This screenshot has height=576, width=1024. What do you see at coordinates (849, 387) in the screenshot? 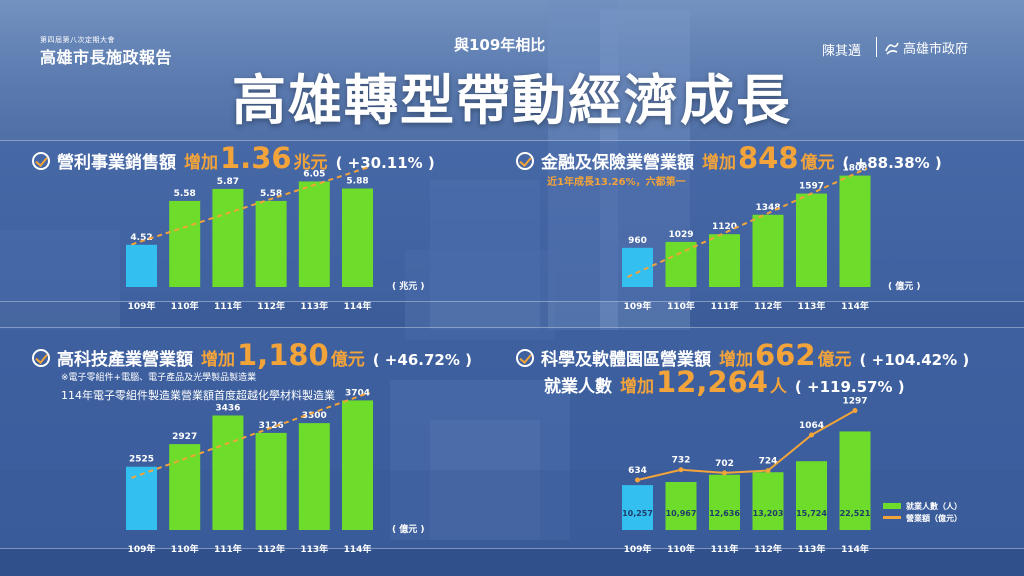
I see `employment-percent: ( +119.57% )` at bounding box center [849, 387].